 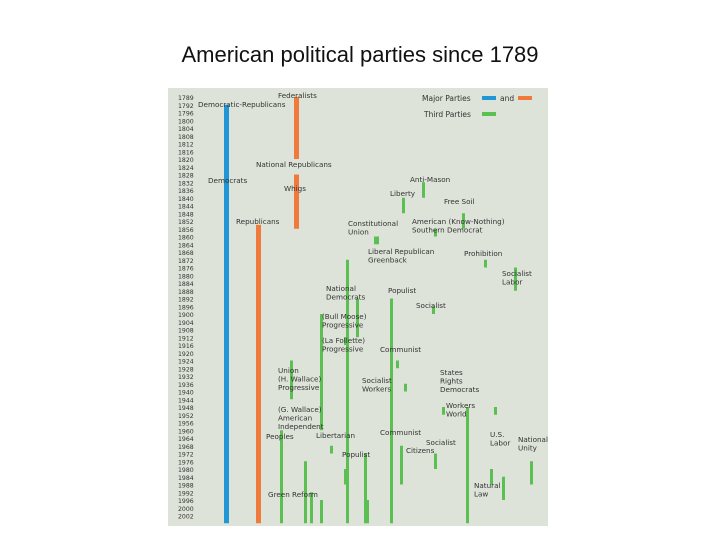 What do you see at coordinates (186, 199) in the screenshot?
I see `year-tick-label: 1840` at bounding box center [186, 199].